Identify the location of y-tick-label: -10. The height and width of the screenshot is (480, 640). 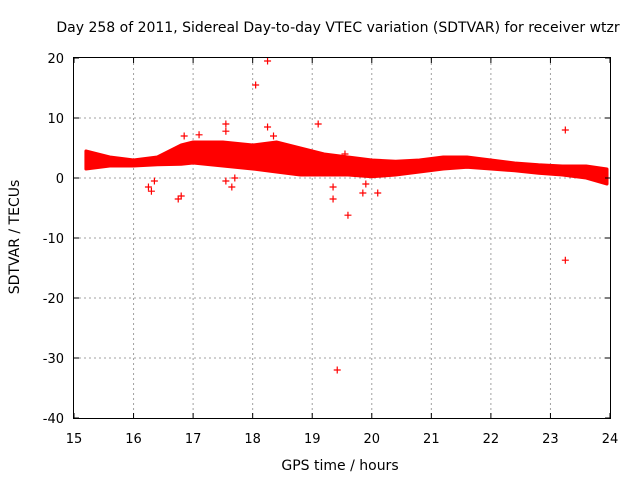
(53, 239).